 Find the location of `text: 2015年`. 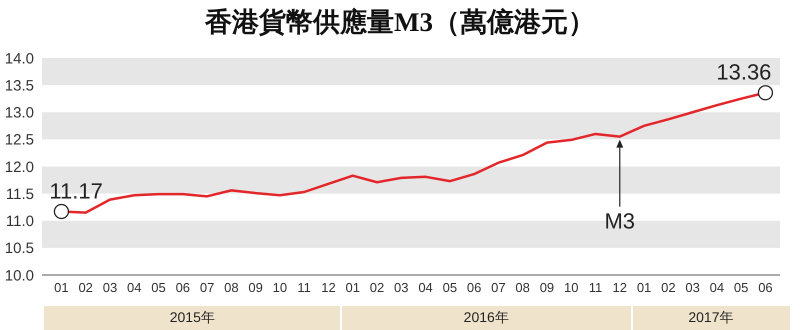

text: 2015年 is located at coordinates (192, 318).